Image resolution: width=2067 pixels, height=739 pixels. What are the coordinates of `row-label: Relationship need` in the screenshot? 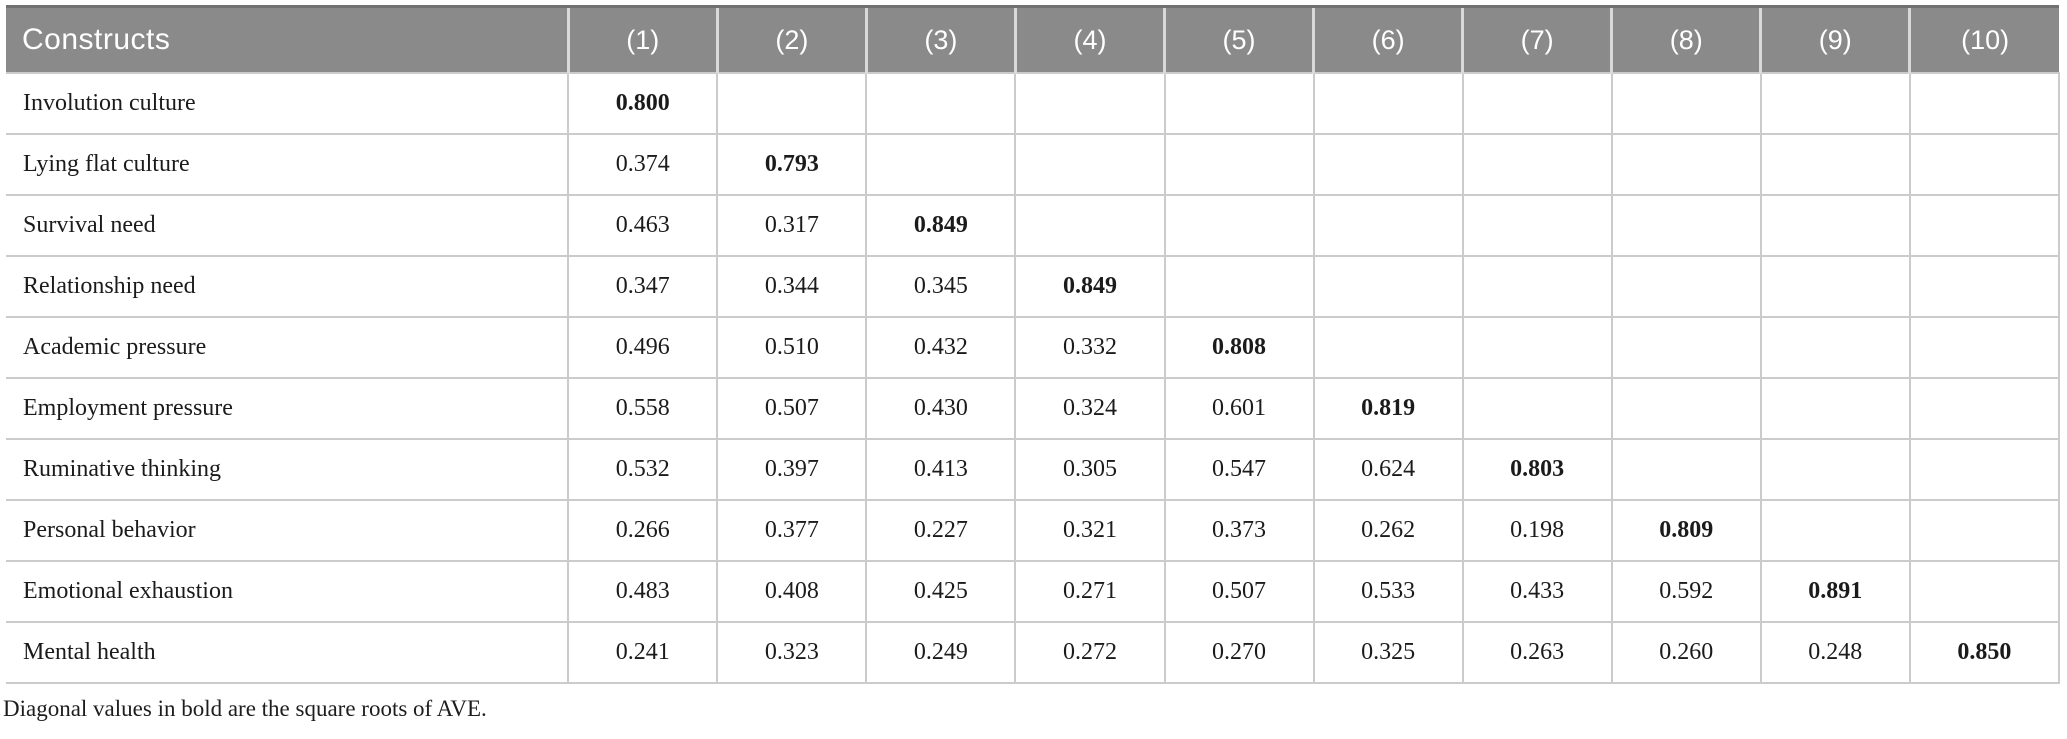 It's located at (288, 286).